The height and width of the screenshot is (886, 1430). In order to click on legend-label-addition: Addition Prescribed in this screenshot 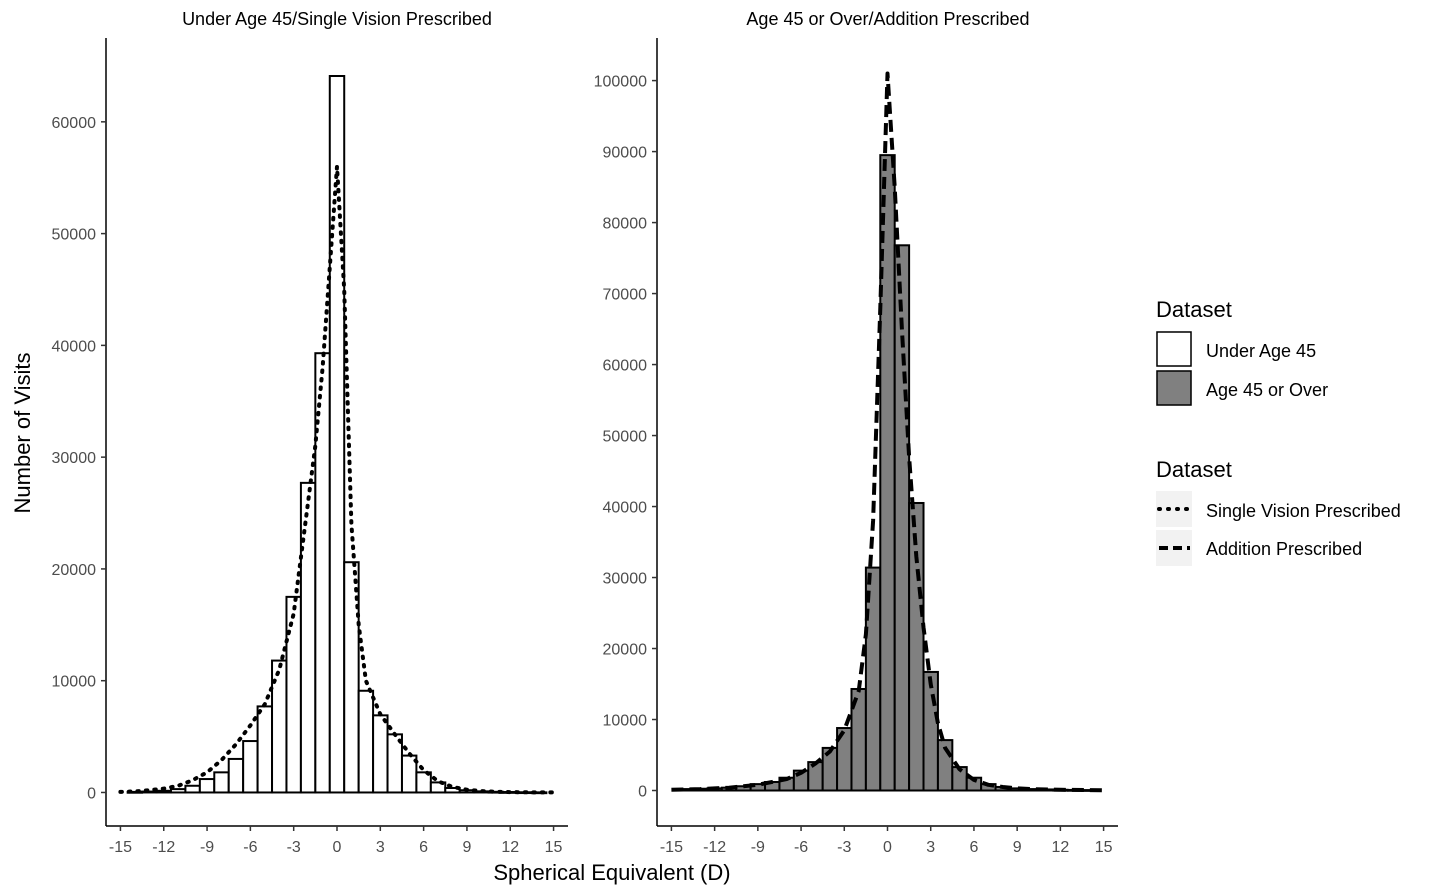, I will do `click(1284, 549)`.